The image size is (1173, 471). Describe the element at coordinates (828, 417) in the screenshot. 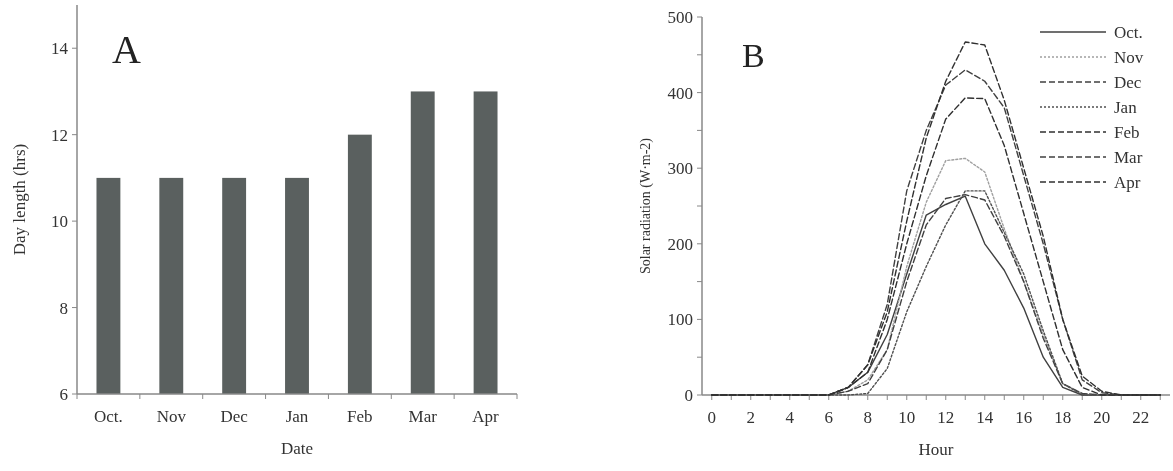

I see `x-tick-label: 6` at that location.